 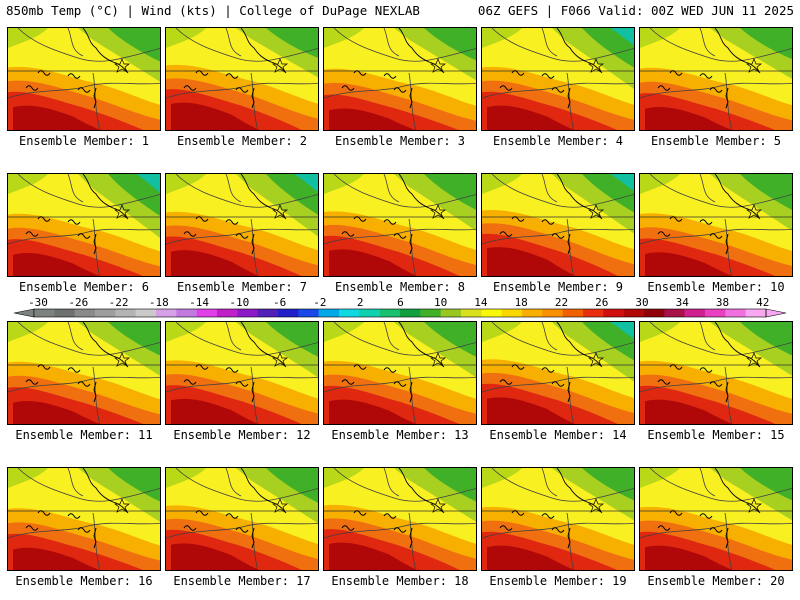 I want to click on colorbar-tick-label: -30, so click(x=38, y=302).